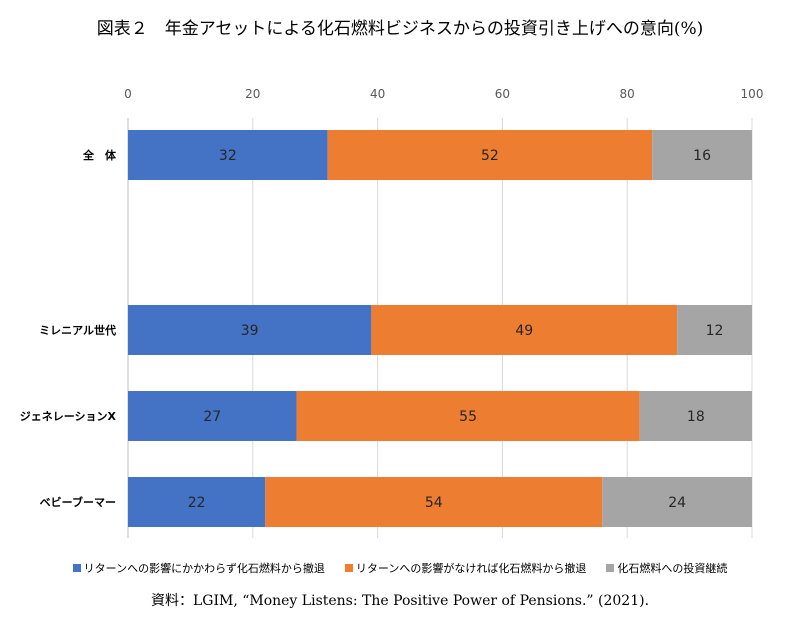  Describe the element at coordinates (77, 330) in the screenshot. I see `category-label: ミレニアル世代` at that location.